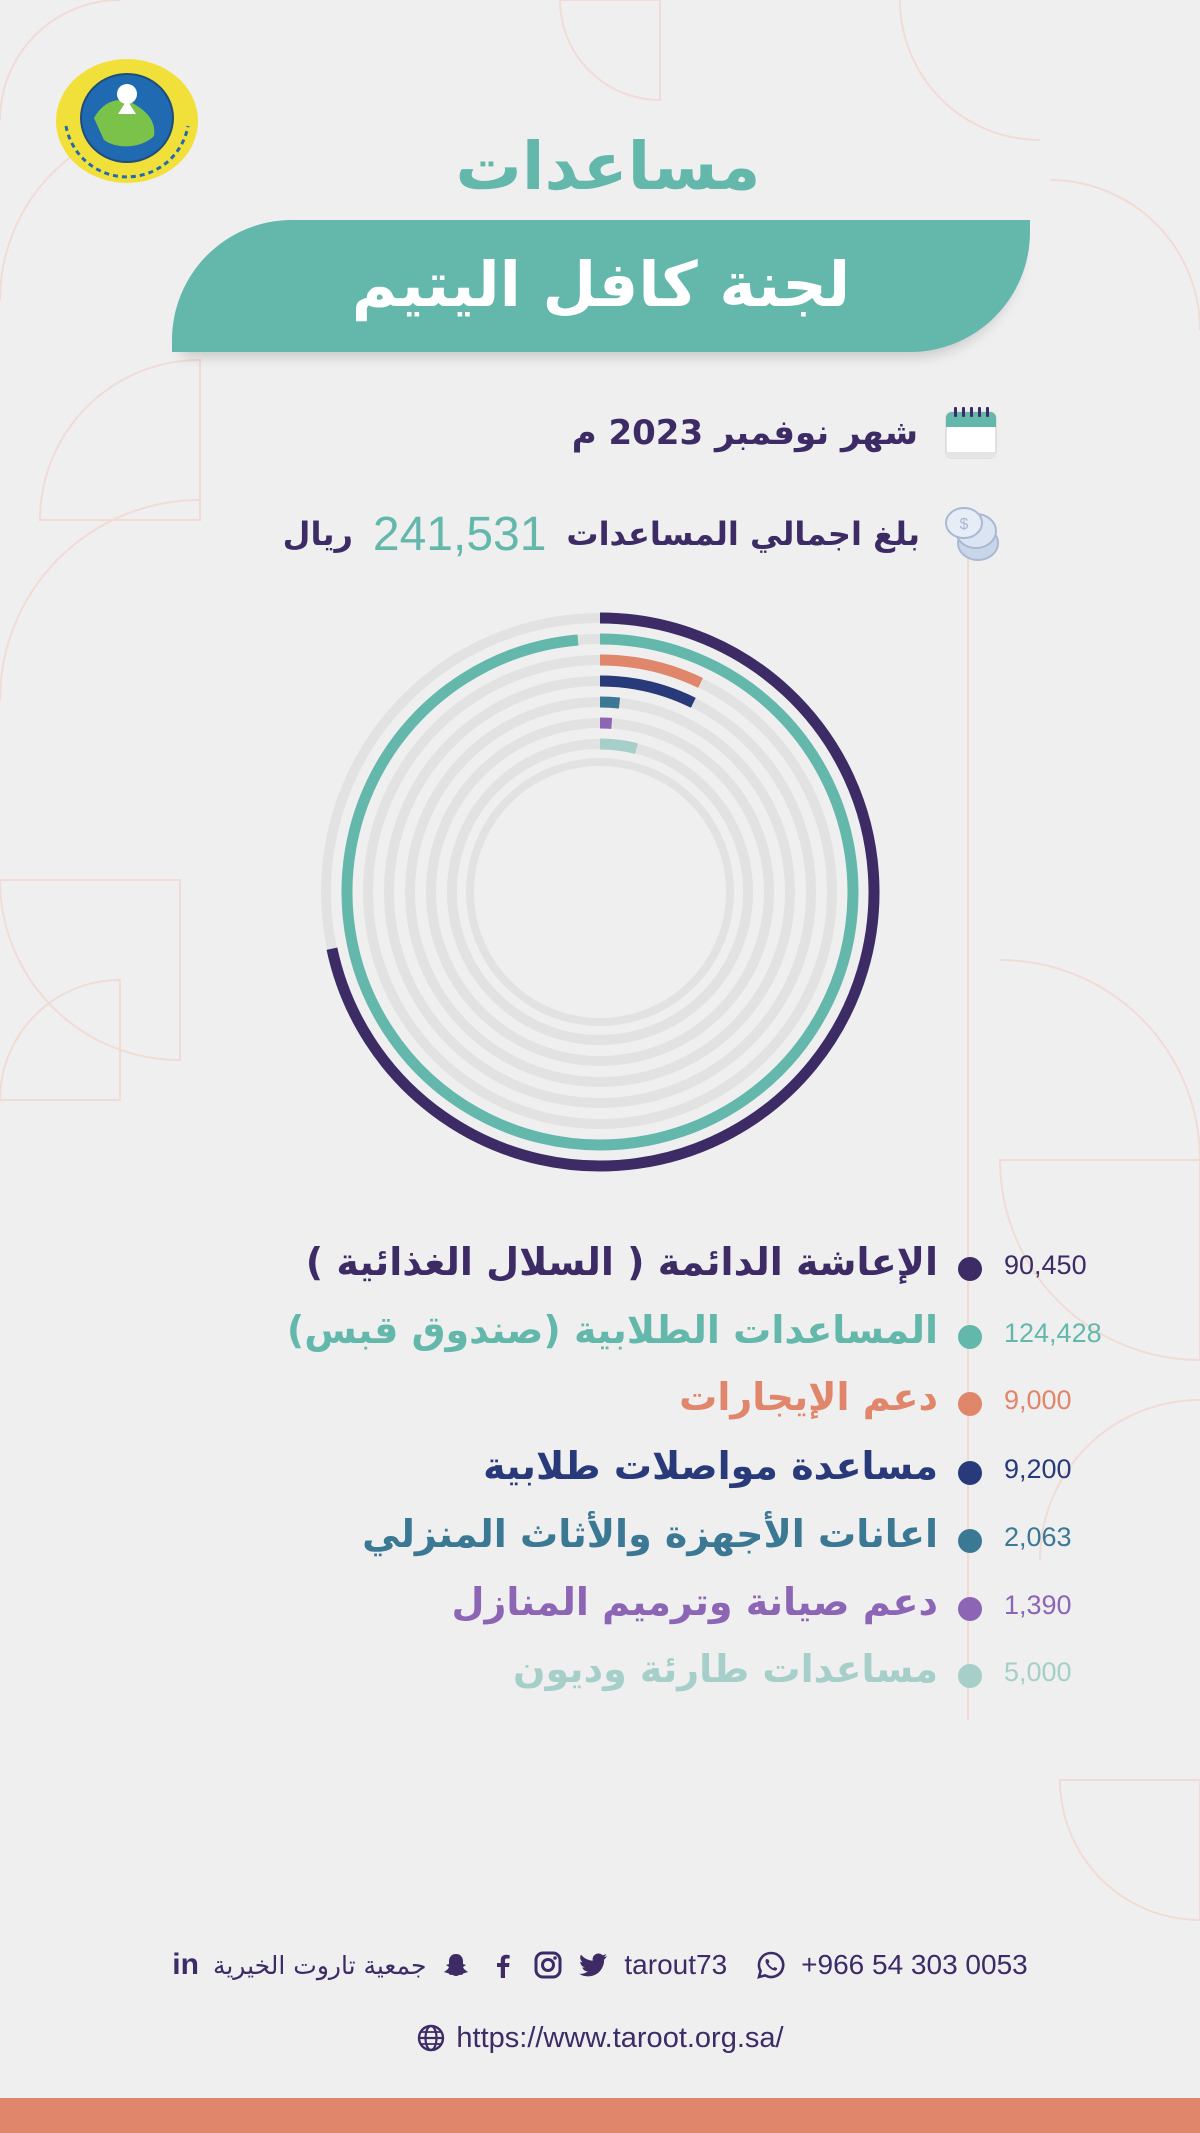  I want to click on chart-track, so click(600, 892).